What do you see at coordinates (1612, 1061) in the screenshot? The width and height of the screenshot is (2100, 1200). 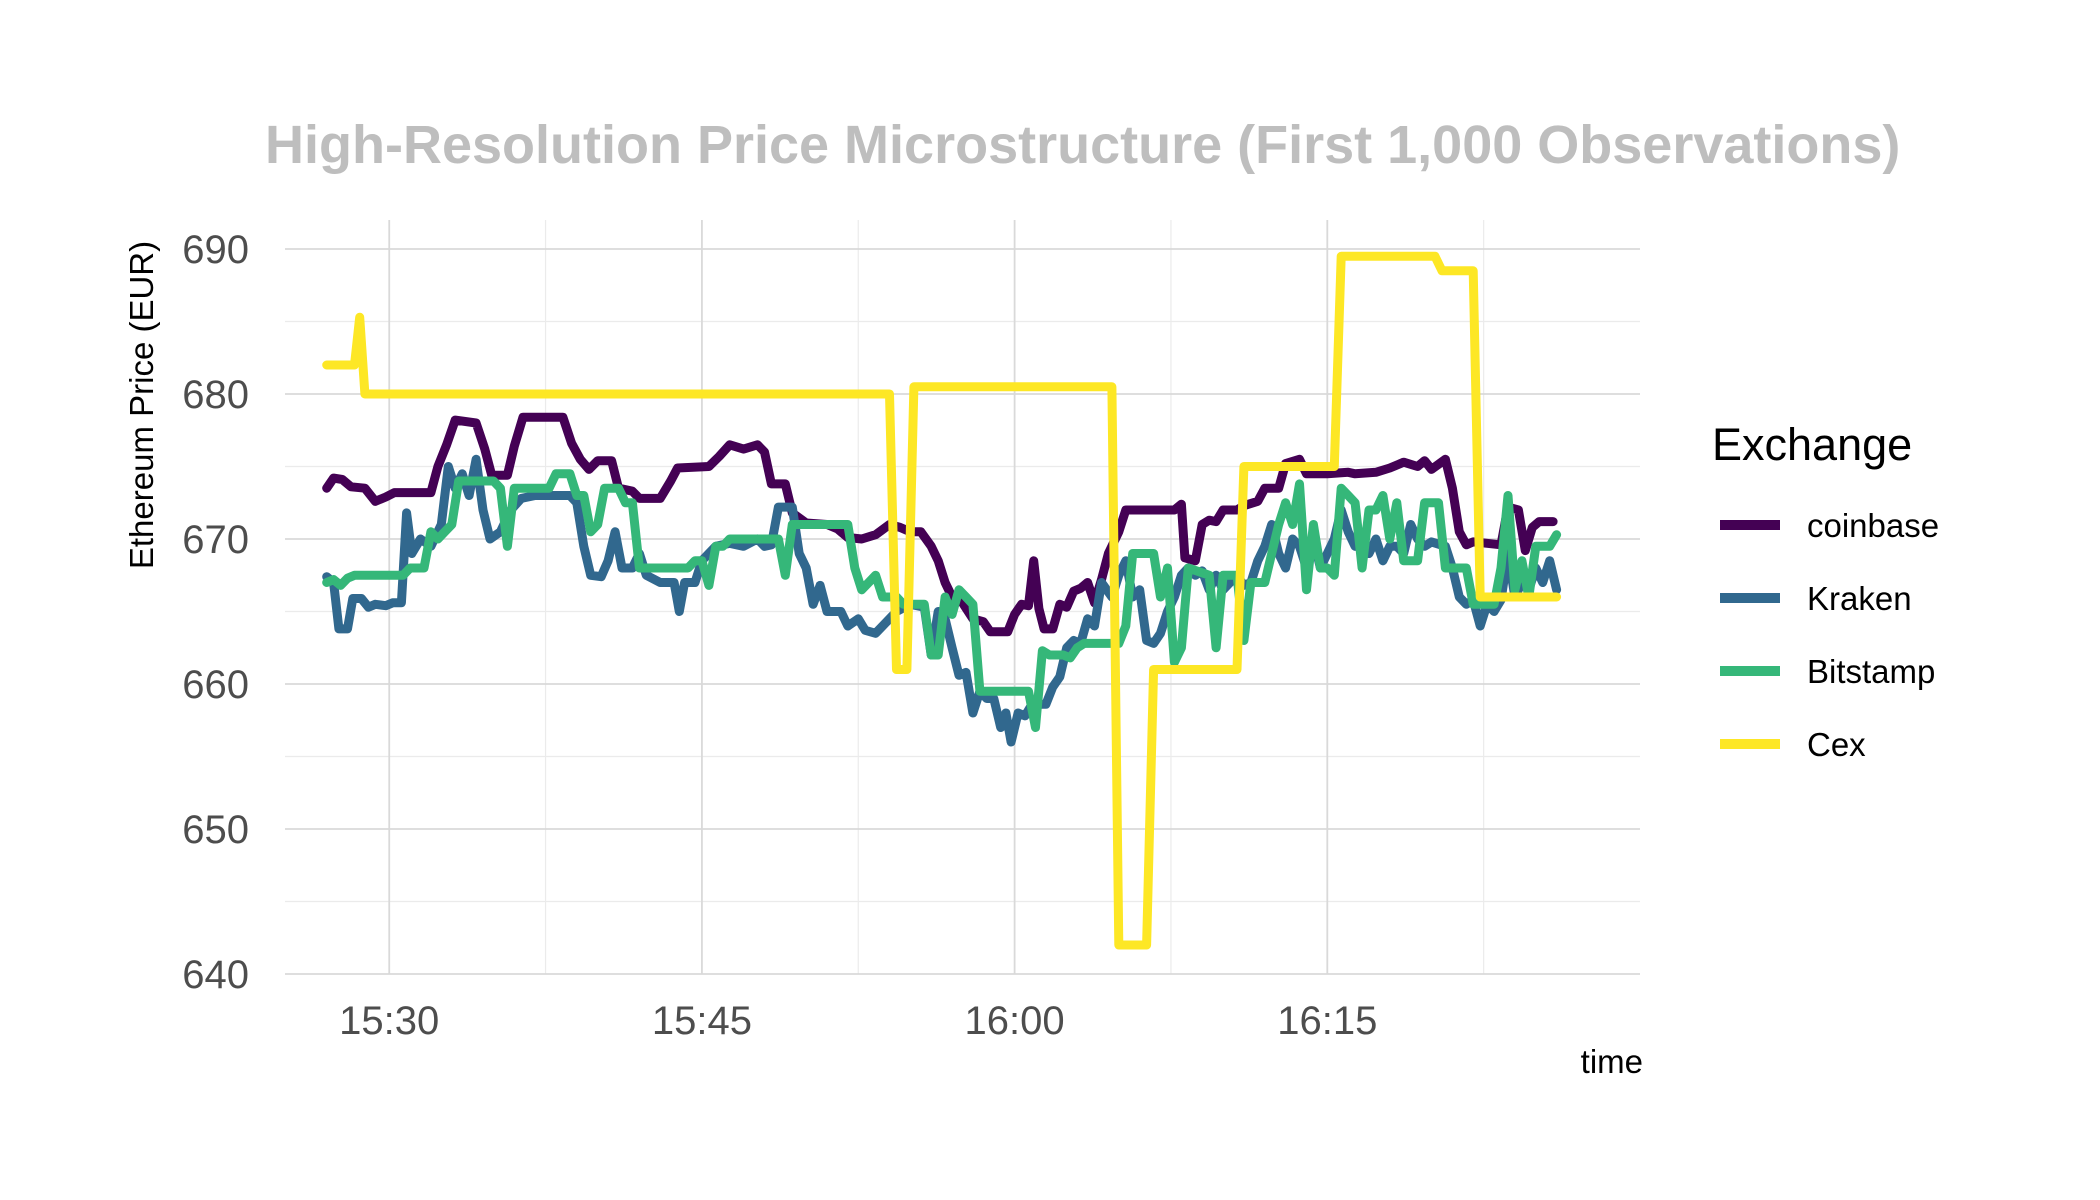 I see `x-axis-title: time` at bounding box center [1612, 1061].